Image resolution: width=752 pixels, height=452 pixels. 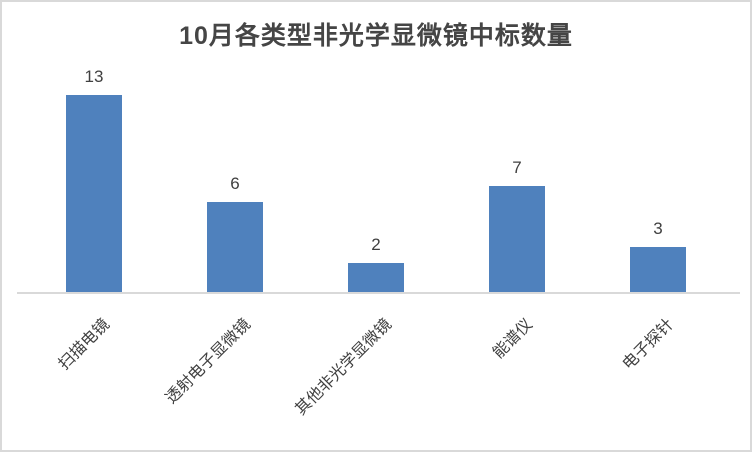 I want to click on x-axis-label: 透射电子显微镜, so click(x=208, y=362).